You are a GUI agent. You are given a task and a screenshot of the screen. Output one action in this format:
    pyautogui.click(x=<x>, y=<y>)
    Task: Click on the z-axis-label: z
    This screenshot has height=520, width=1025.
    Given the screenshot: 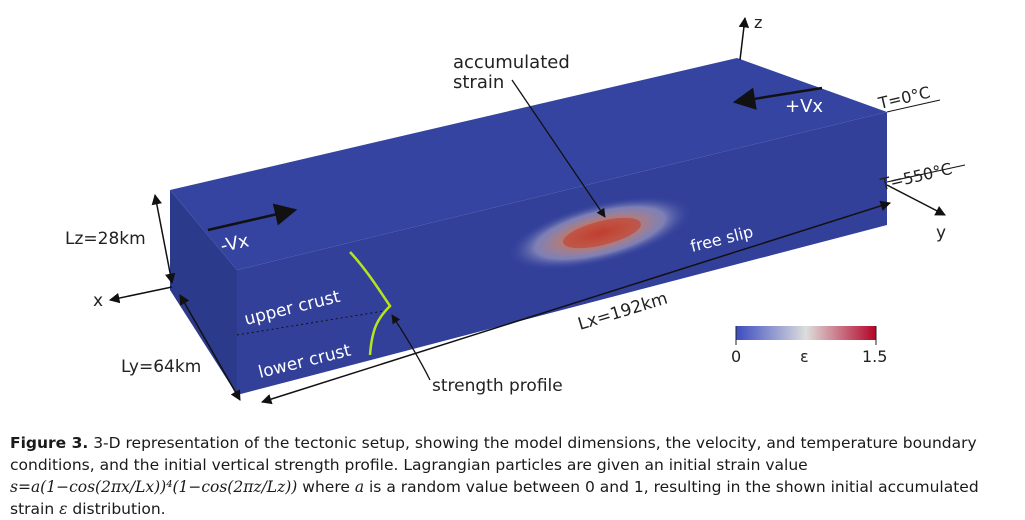 What is the action you would take?
    pyautogui.click(x=758, y=22)
    